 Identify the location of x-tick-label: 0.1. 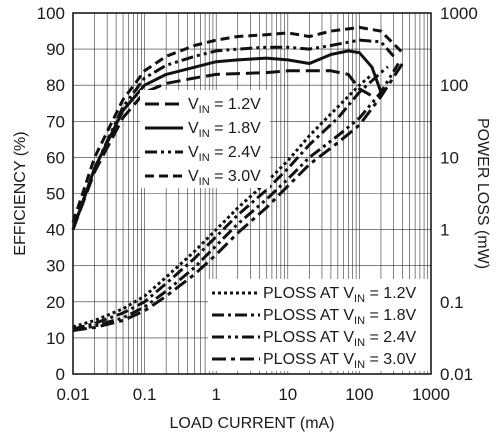
(145, 394).